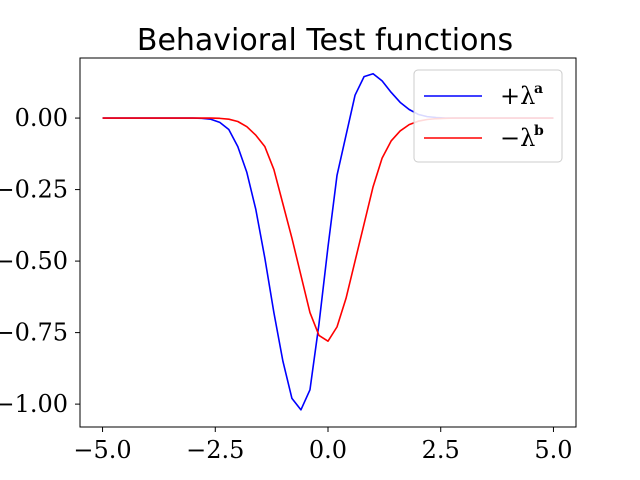  I want to click on legend-superscript-1: b, so click(539, 131).